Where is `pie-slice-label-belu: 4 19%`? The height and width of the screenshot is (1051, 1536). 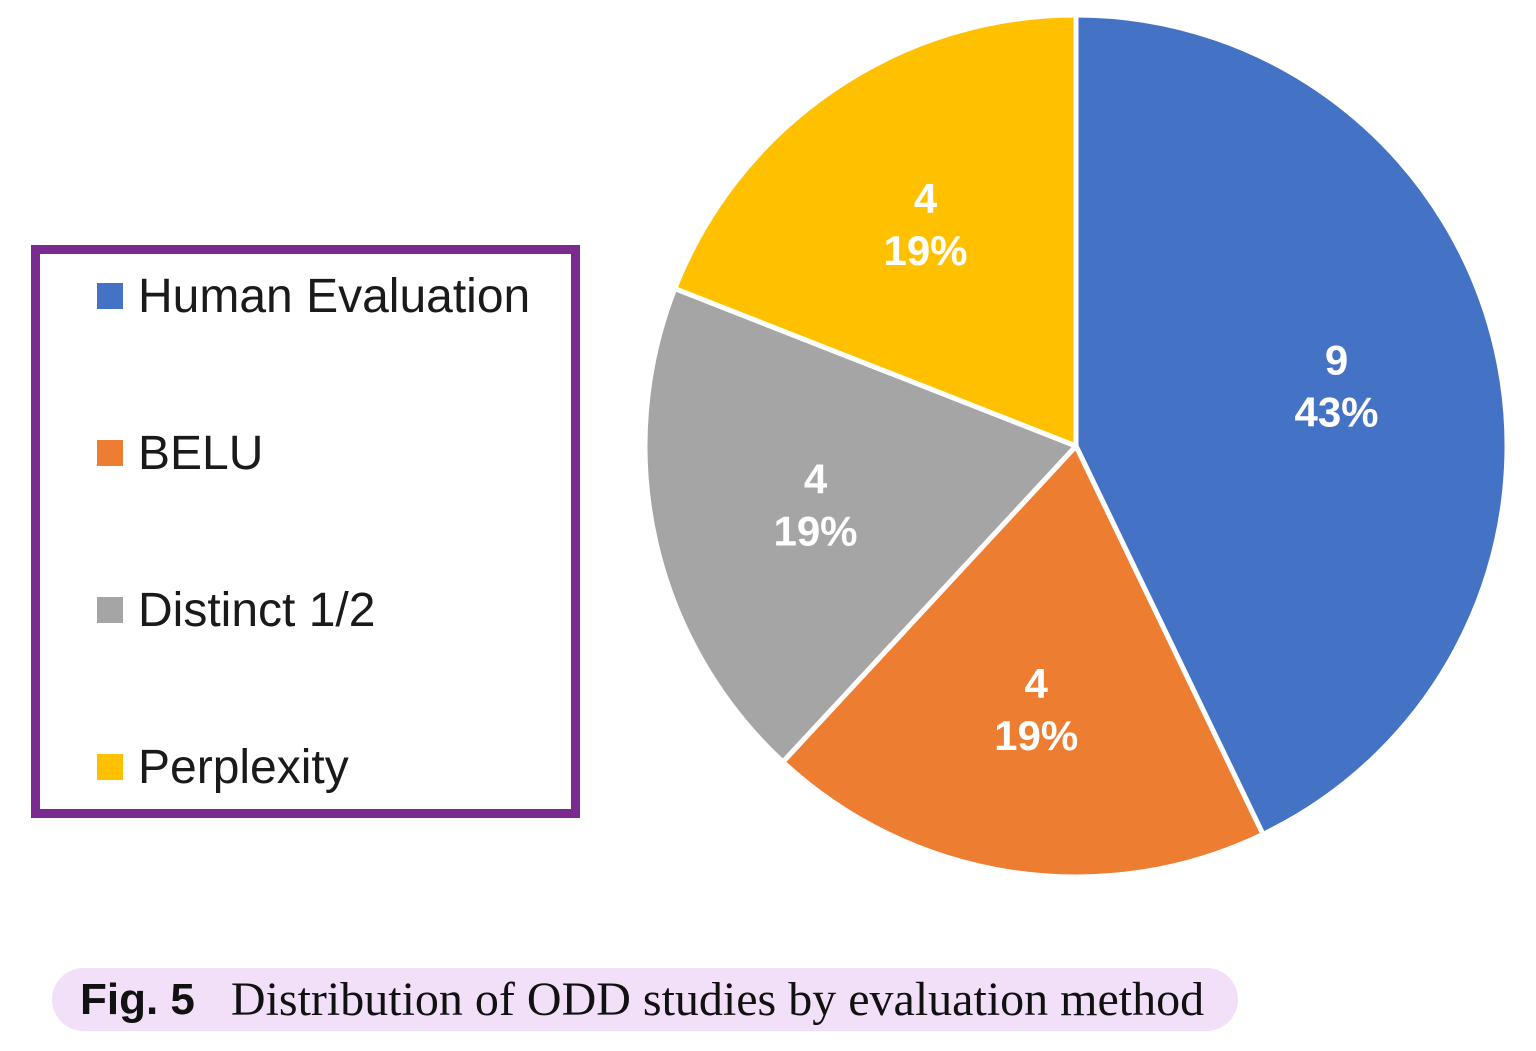
pie-slice-label-belu: 4 19% is located at coordinates (1036, 709).